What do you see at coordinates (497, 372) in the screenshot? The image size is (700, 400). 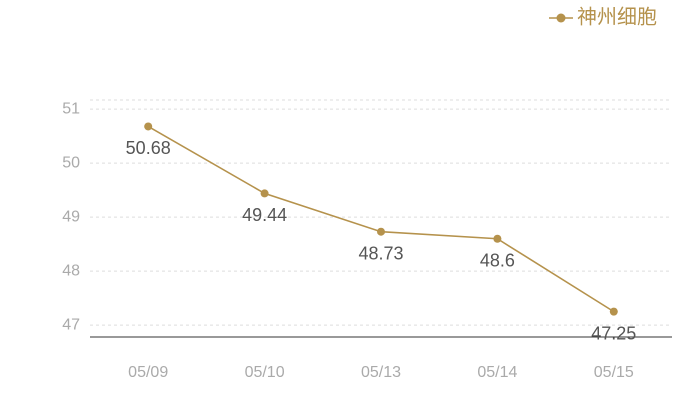 I see `x-tick-label: 05/14` at bounding box center [497, 372].